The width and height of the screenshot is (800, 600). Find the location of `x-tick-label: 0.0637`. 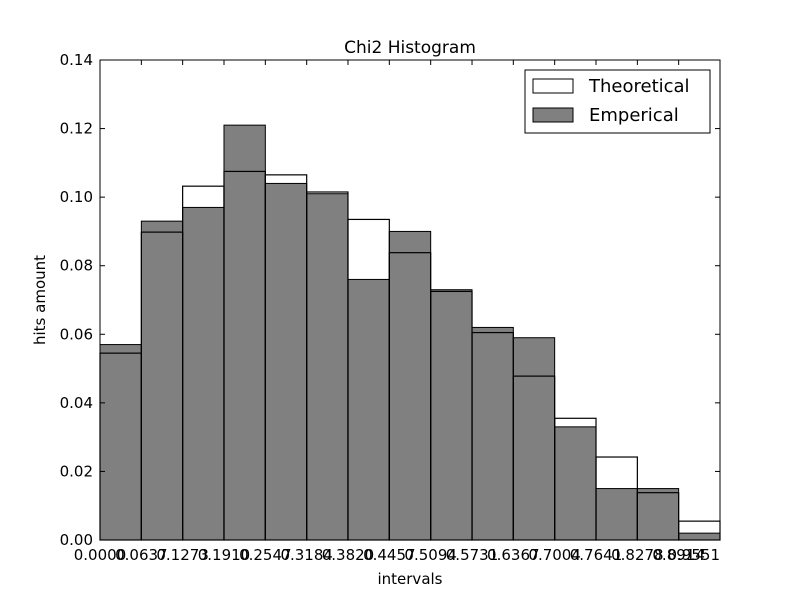

x-tick-label: 0.0637 is located at coordinates (141, 555).